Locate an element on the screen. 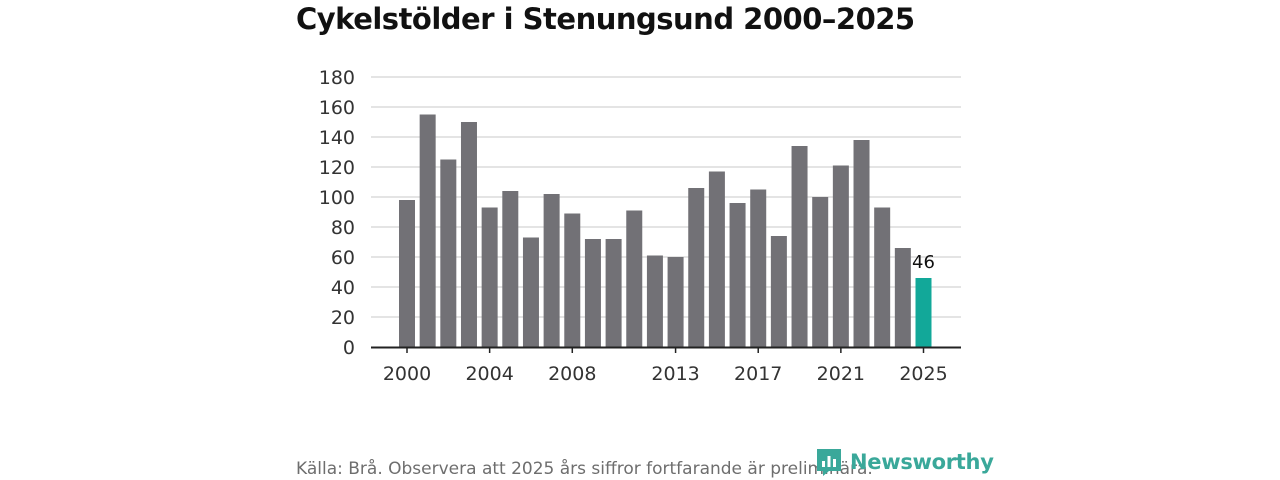 This screenshot has width=1280, height=480. bar-2012 is located at coordinates (654, 301).